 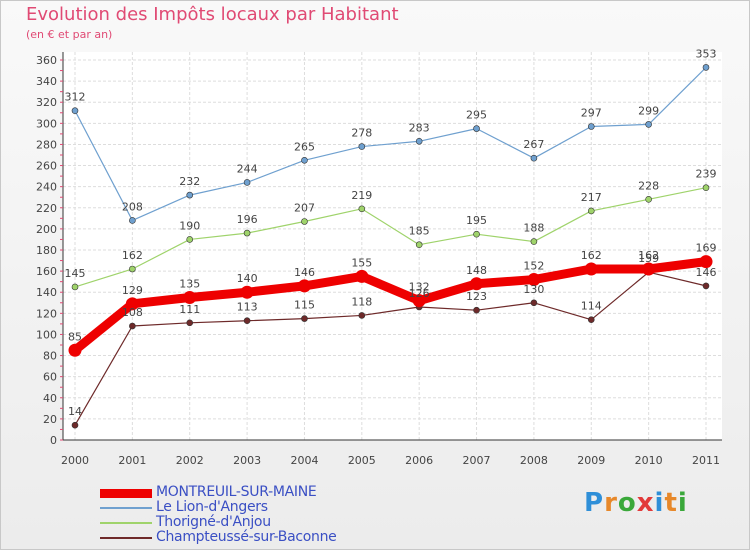 What do you see at coordinates (247, 460) in the screenshot?
I see `x-tick-label: 2003` at bounding box center [247, 460].